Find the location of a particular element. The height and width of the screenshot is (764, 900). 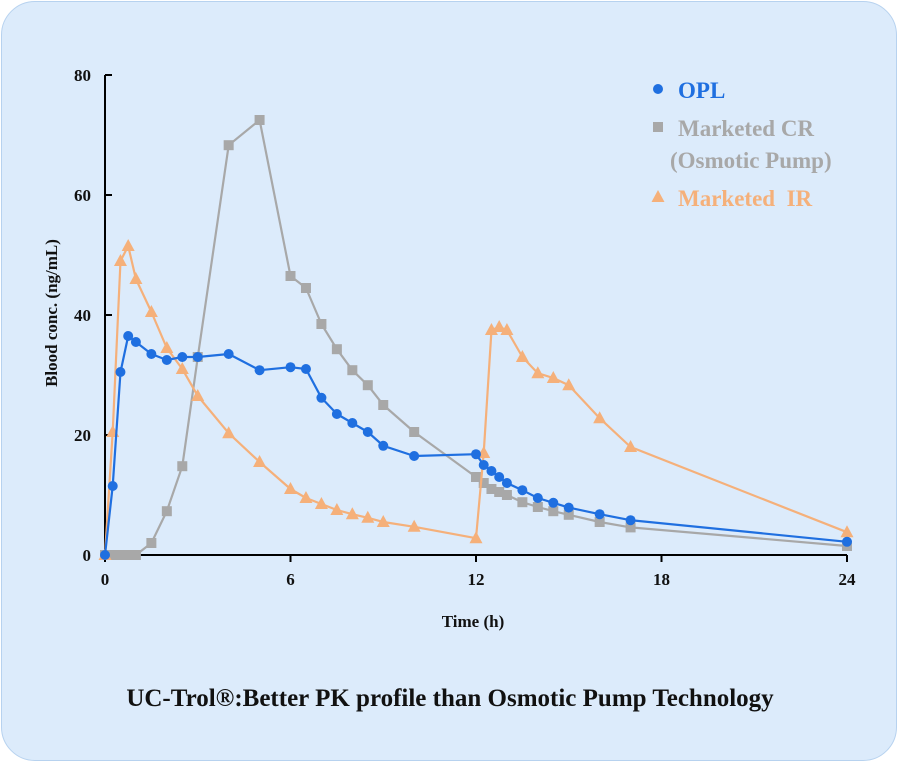

legend-label-opl: OPL is located at coordinates (701, 90).